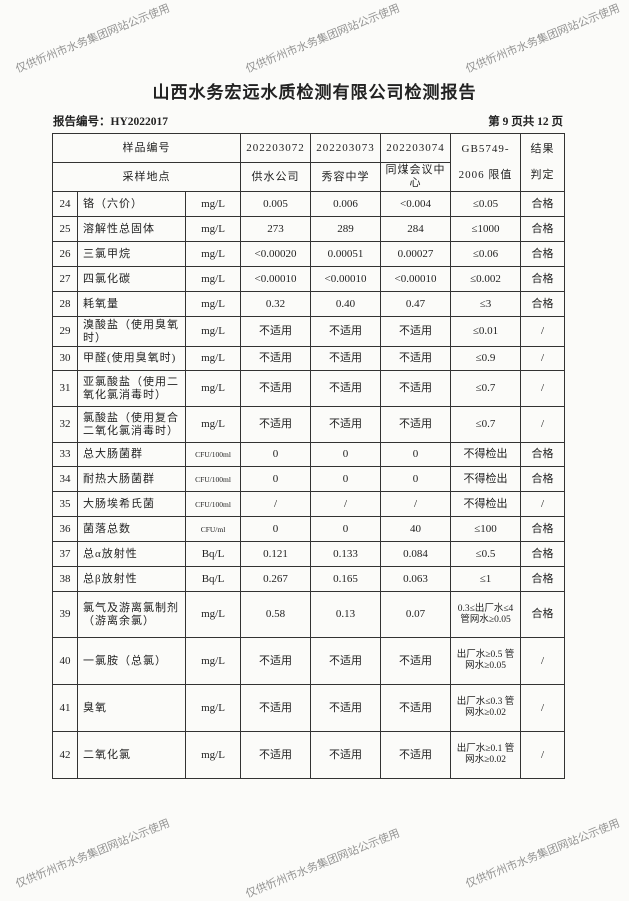 The width and height of the screenshot is (629, 901). Describe the element at coordinates (346, 614) in the screenshot. I see `value: 0.13` at that location.